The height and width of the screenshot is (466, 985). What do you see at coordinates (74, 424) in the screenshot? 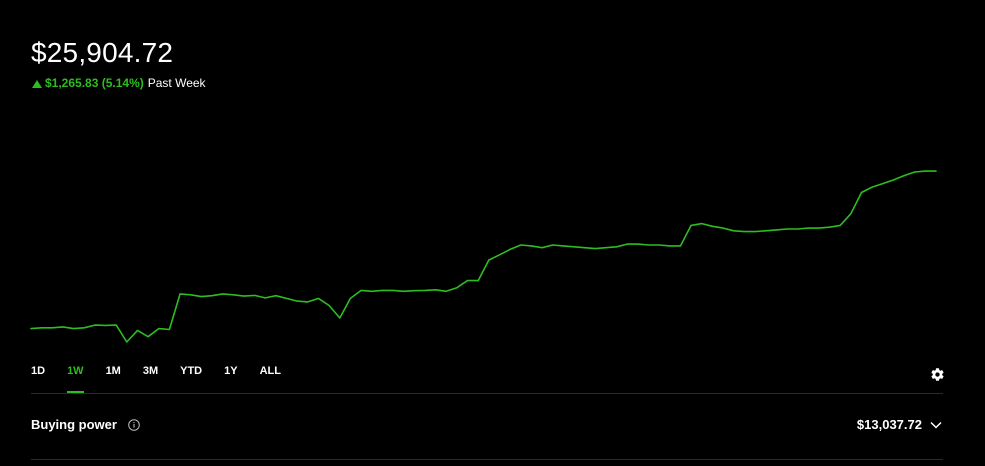
I see `buying-power-label: Buying power` at bounding box center [74, 424].